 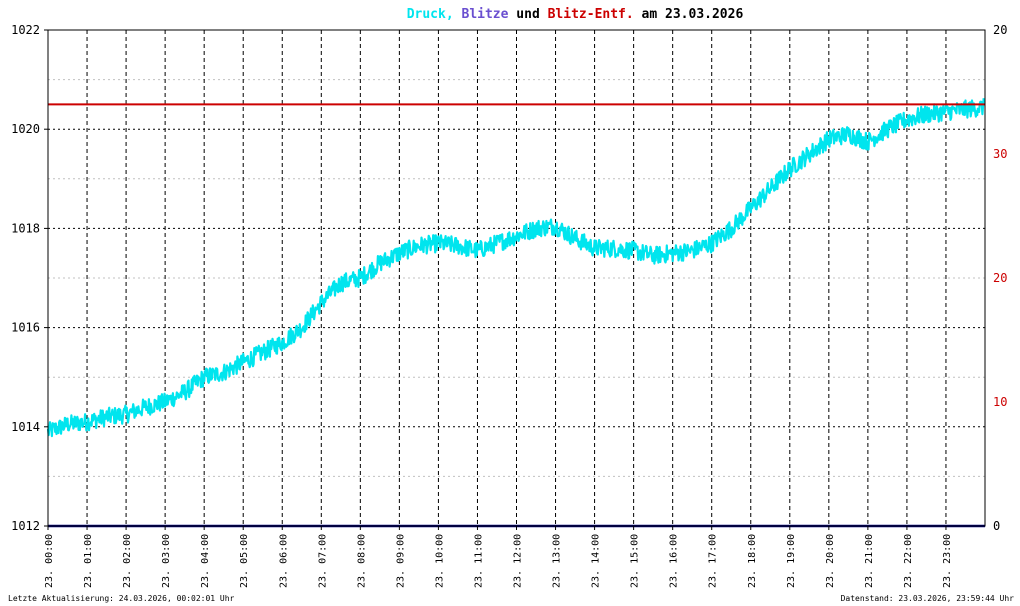 What do you see at coordinates (25, 228) in the screenshot?
I see `y-left-tick-label: 1018` at bounding box center [25, 228].